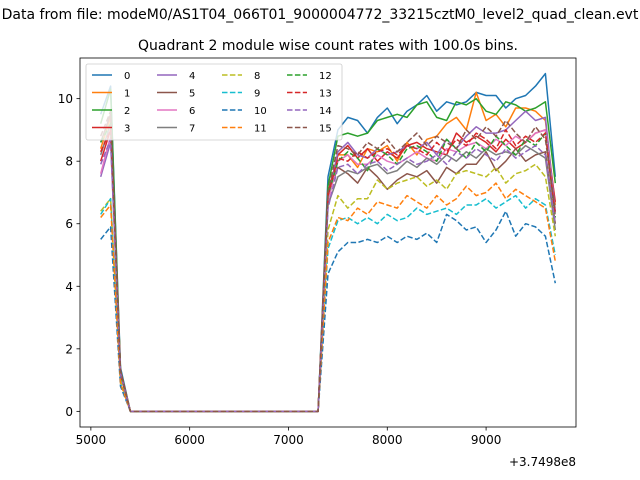 This screenshot has width=640, height=480. I want to click on y-tick-label: 8, so click(69, 162).